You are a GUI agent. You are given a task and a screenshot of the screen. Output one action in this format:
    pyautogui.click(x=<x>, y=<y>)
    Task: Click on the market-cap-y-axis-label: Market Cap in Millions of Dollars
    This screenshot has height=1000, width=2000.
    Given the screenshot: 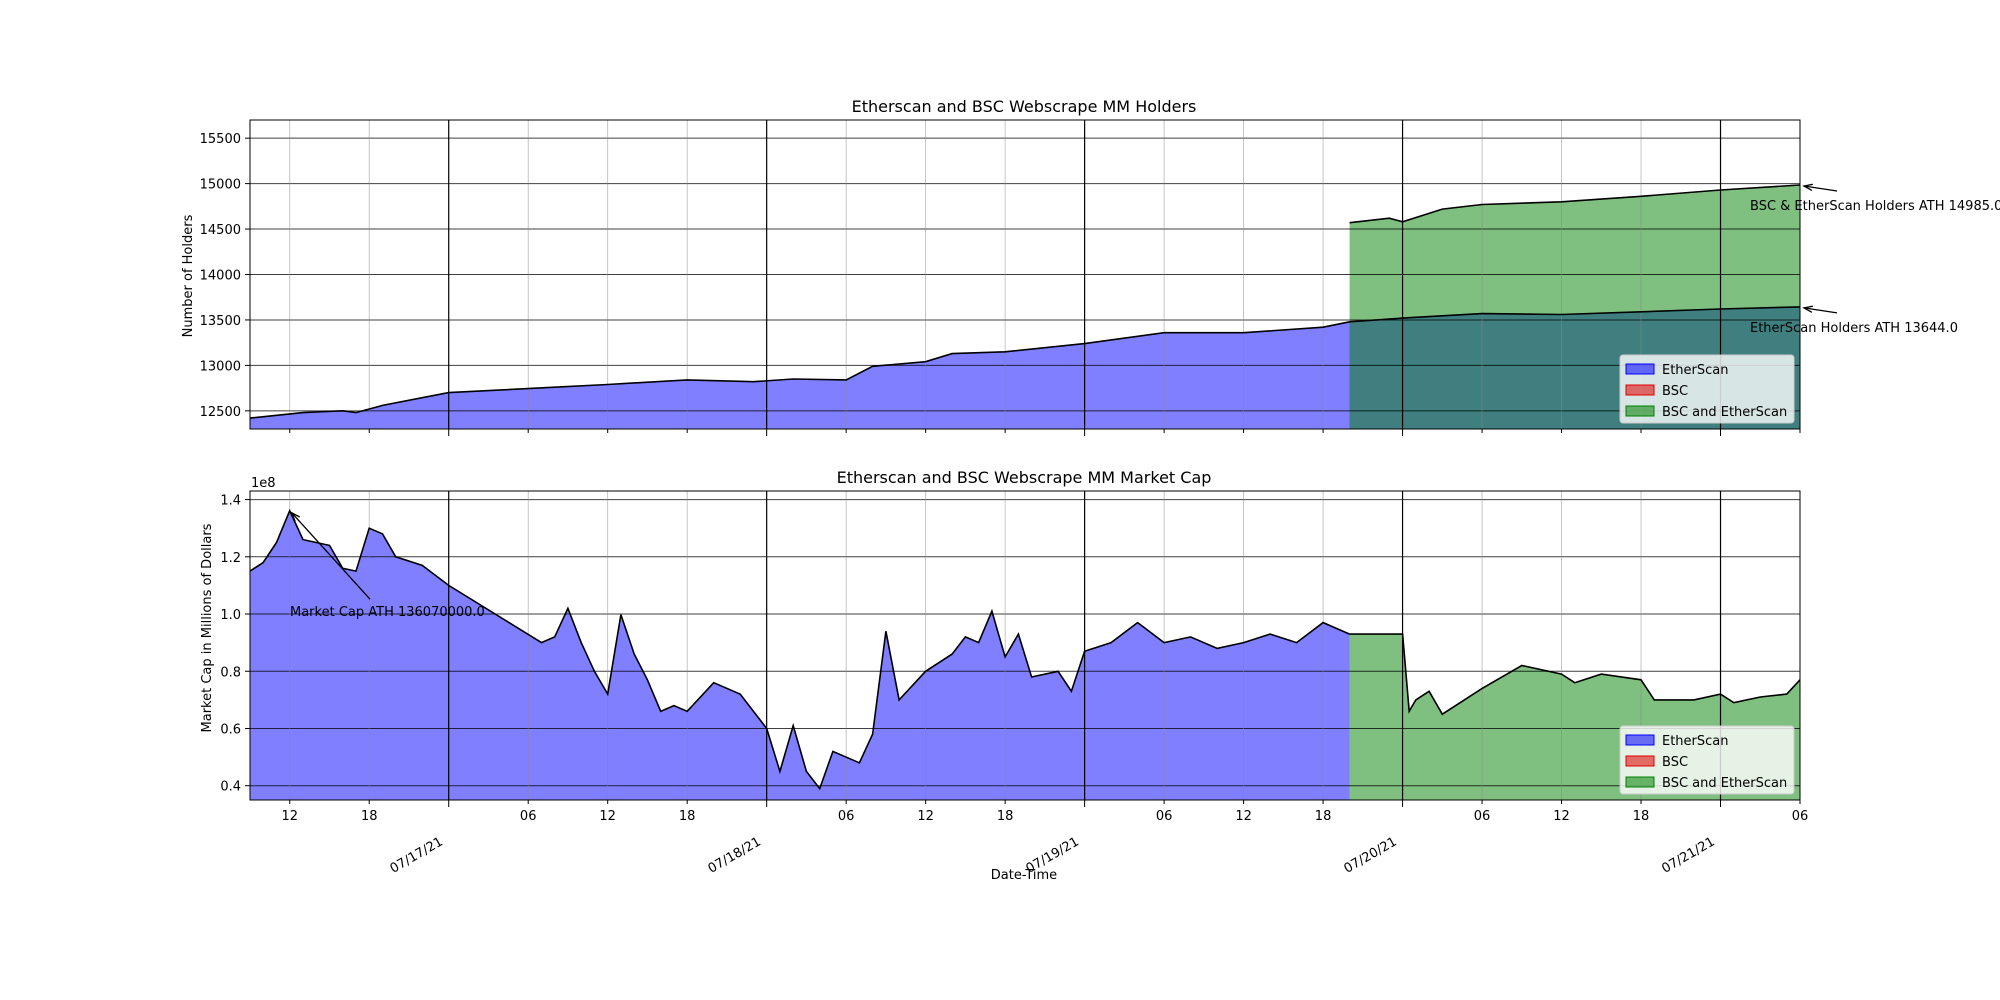 What is the action you would take?
    pyautogui.click(x=207, y=627)
    